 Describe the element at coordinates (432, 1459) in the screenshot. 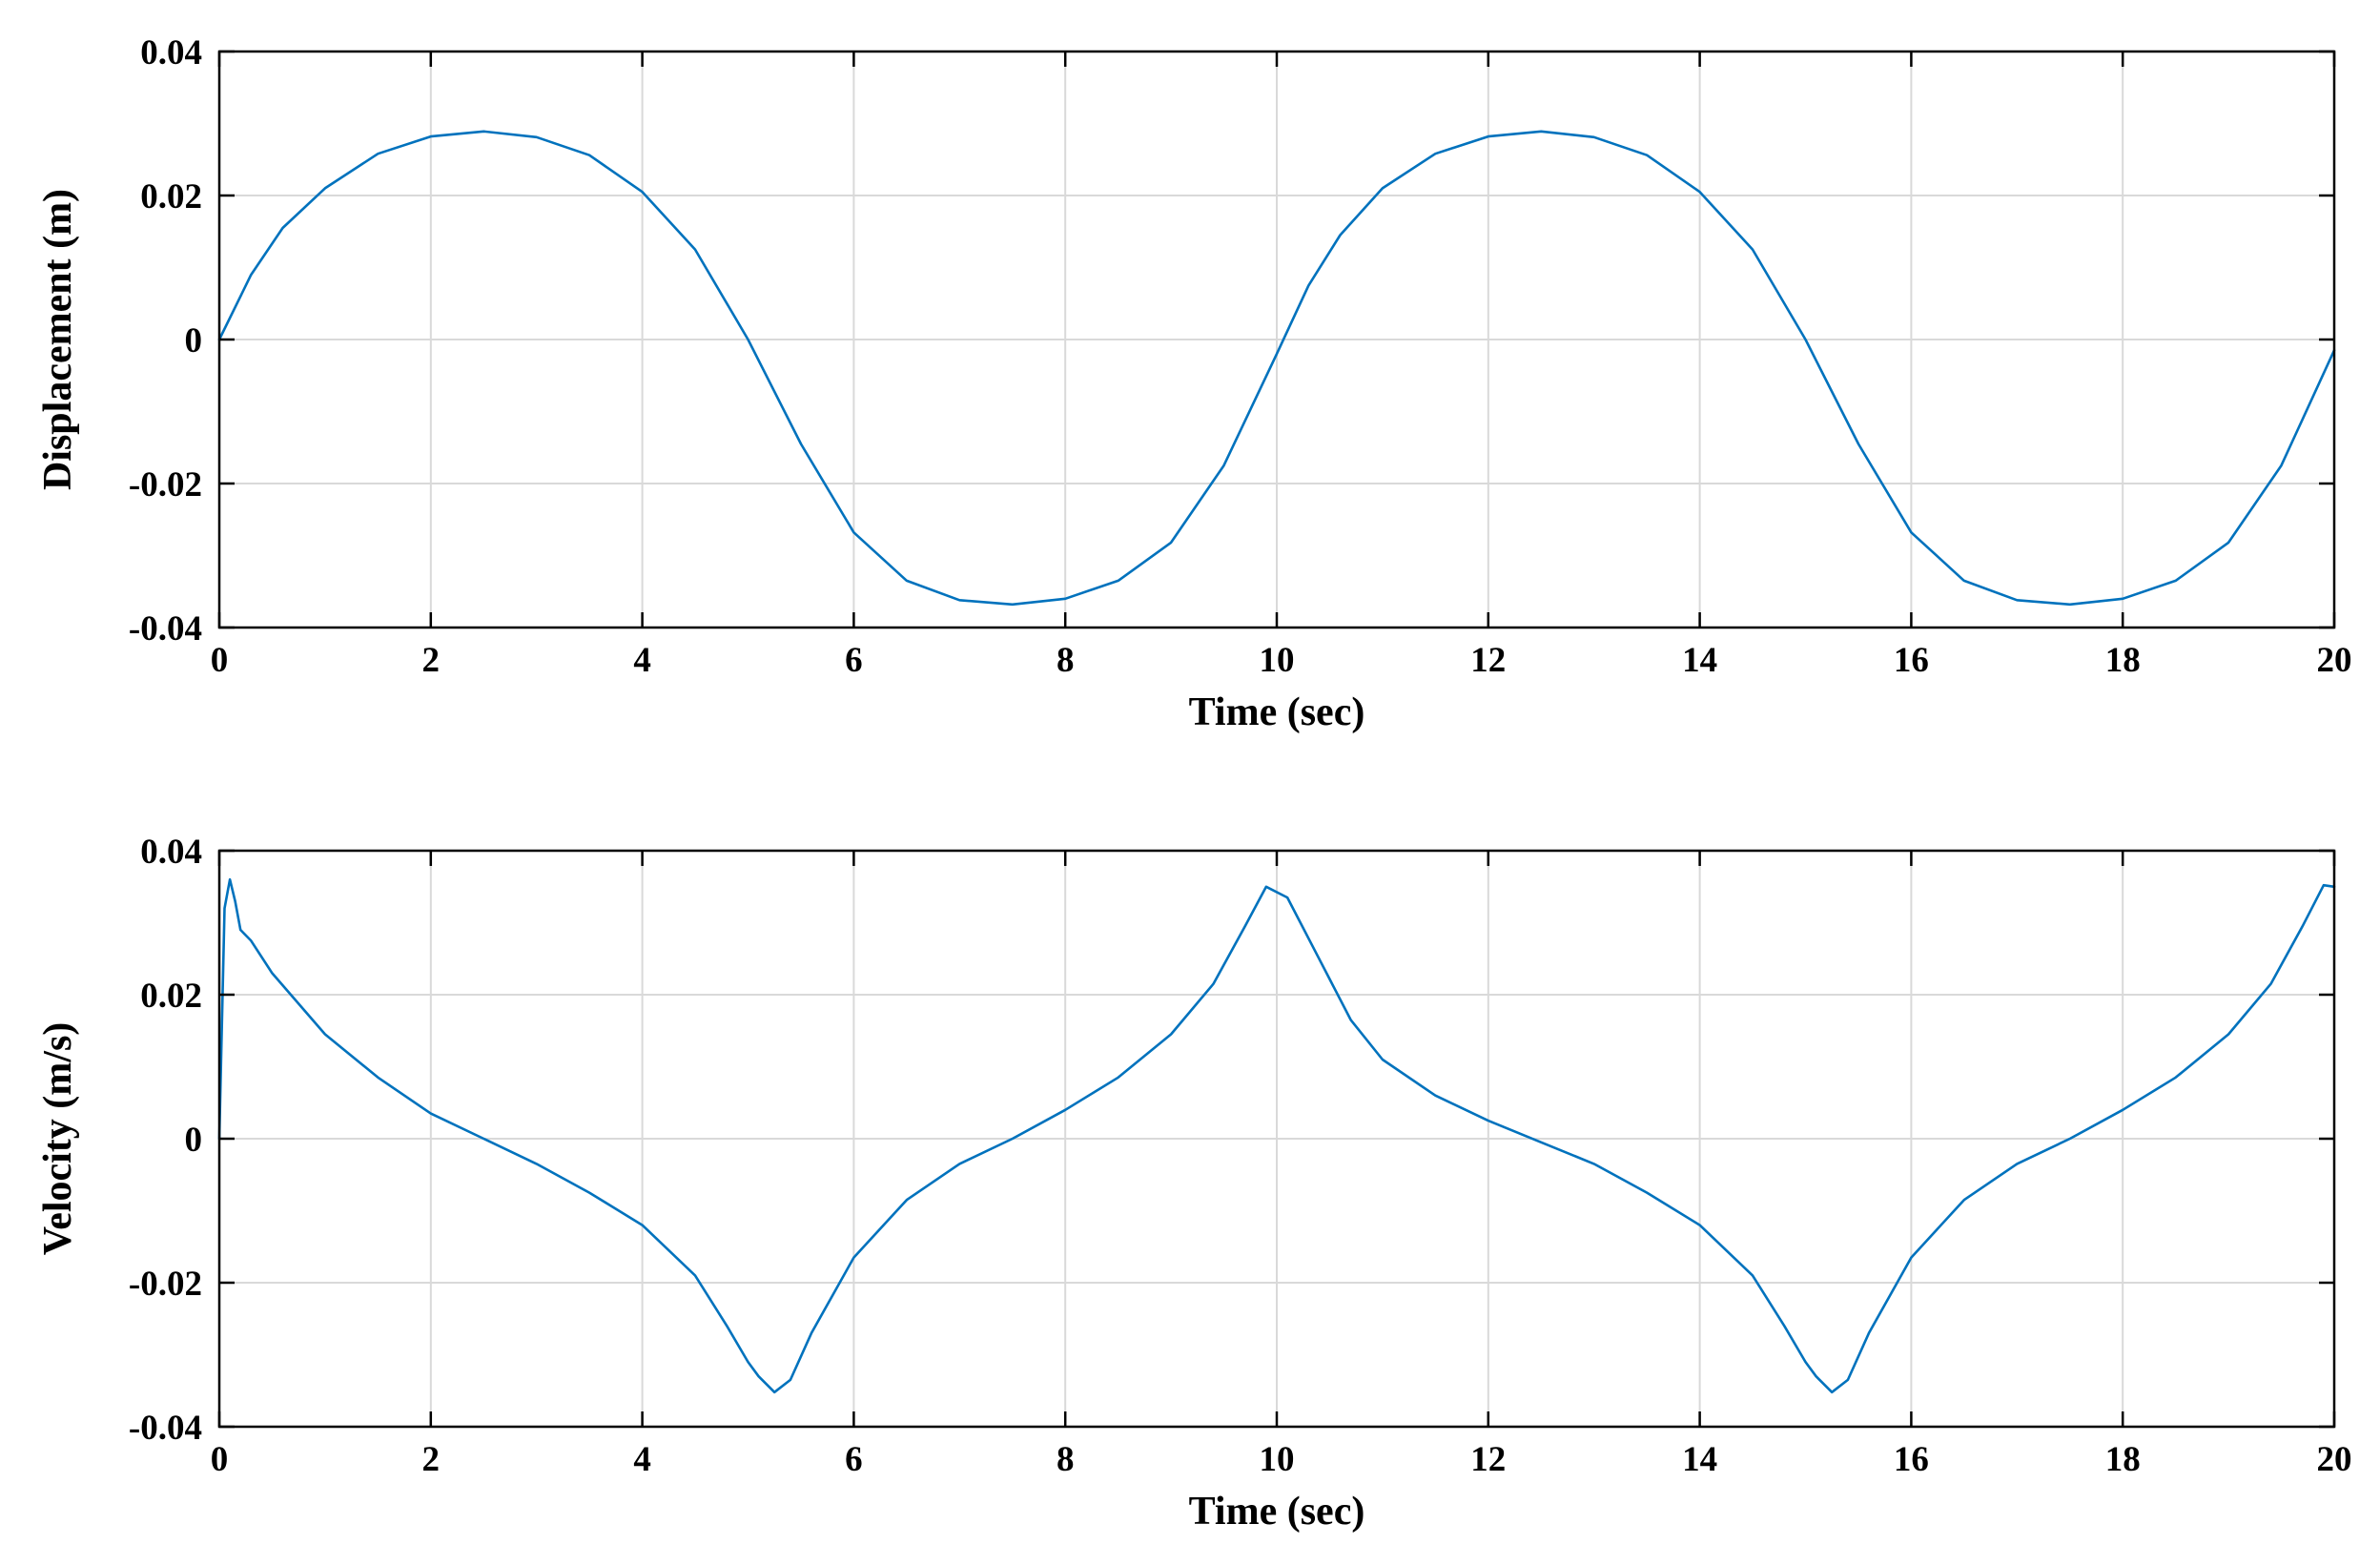

I see `velocity-x-tick-label: 2` at that location.